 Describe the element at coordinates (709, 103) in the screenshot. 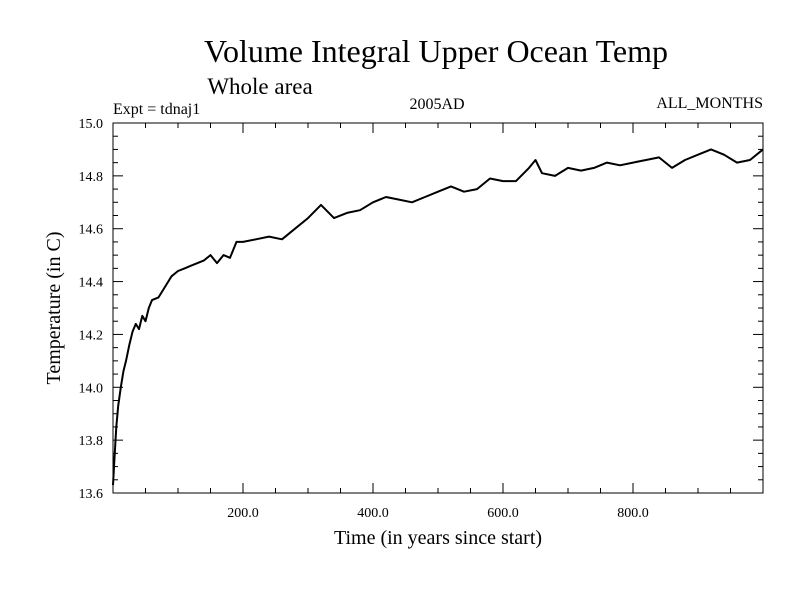

I see `months-label: ALL_MONTHS` at that location.